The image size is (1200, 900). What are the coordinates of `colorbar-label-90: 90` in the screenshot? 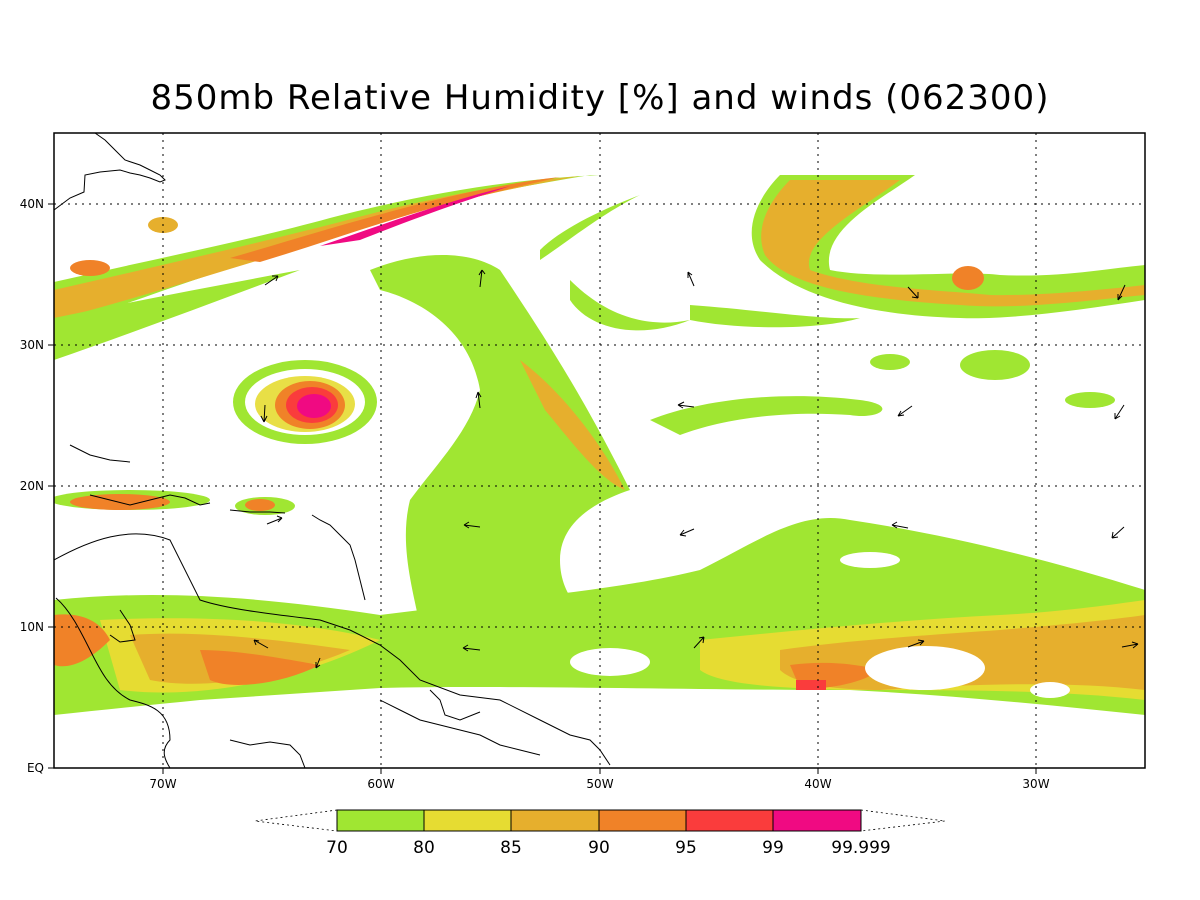 It's located at (599, 848).